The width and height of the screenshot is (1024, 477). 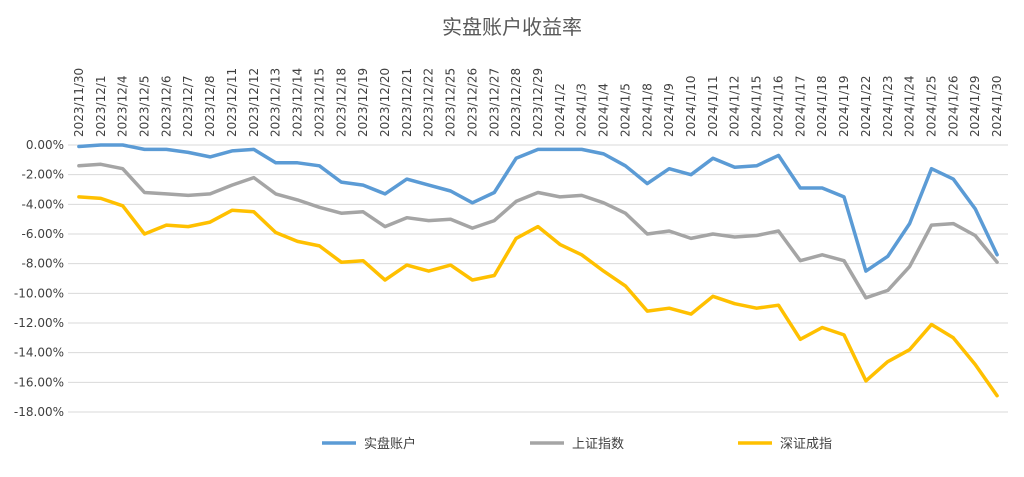 I want to click on x-tick-label: 2024/1/30, so click(x=997, y=106).